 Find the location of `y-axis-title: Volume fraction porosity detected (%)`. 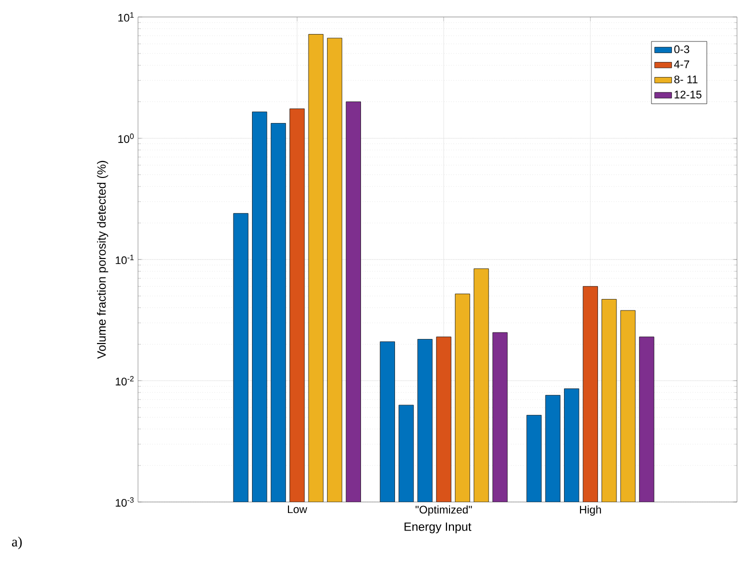

y-axis-title: Volume fraction porosity detected (%) is located at coordinates (102, 259).